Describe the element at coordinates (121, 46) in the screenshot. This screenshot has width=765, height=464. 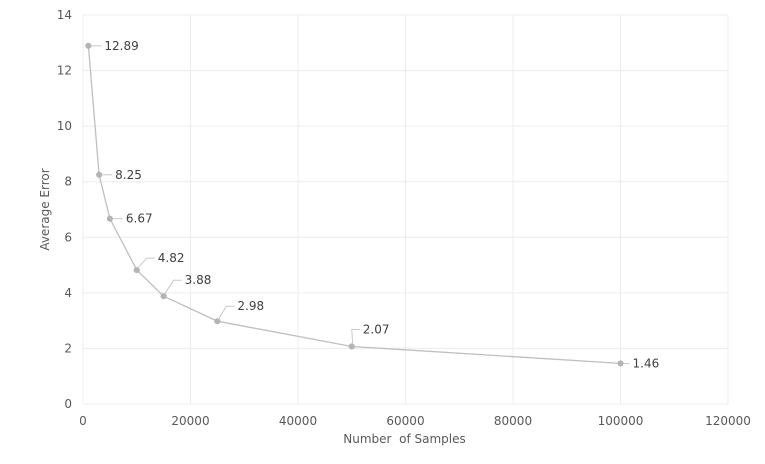
I see `data-label: 12.89` at that location.